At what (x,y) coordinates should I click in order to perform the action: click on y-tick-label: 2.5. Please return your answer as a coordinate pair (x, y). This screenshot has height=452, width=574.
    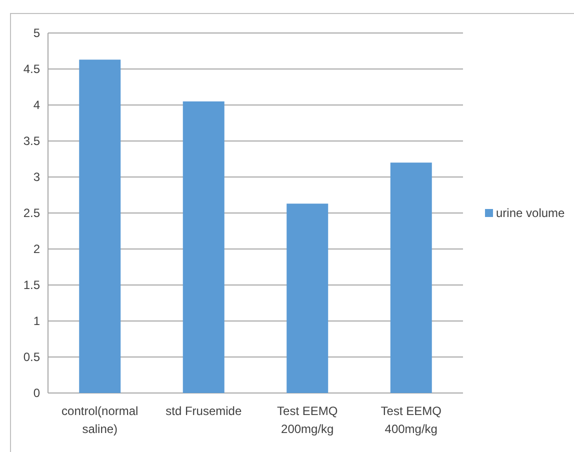
    Looking at the image, I should click on (31, 213).